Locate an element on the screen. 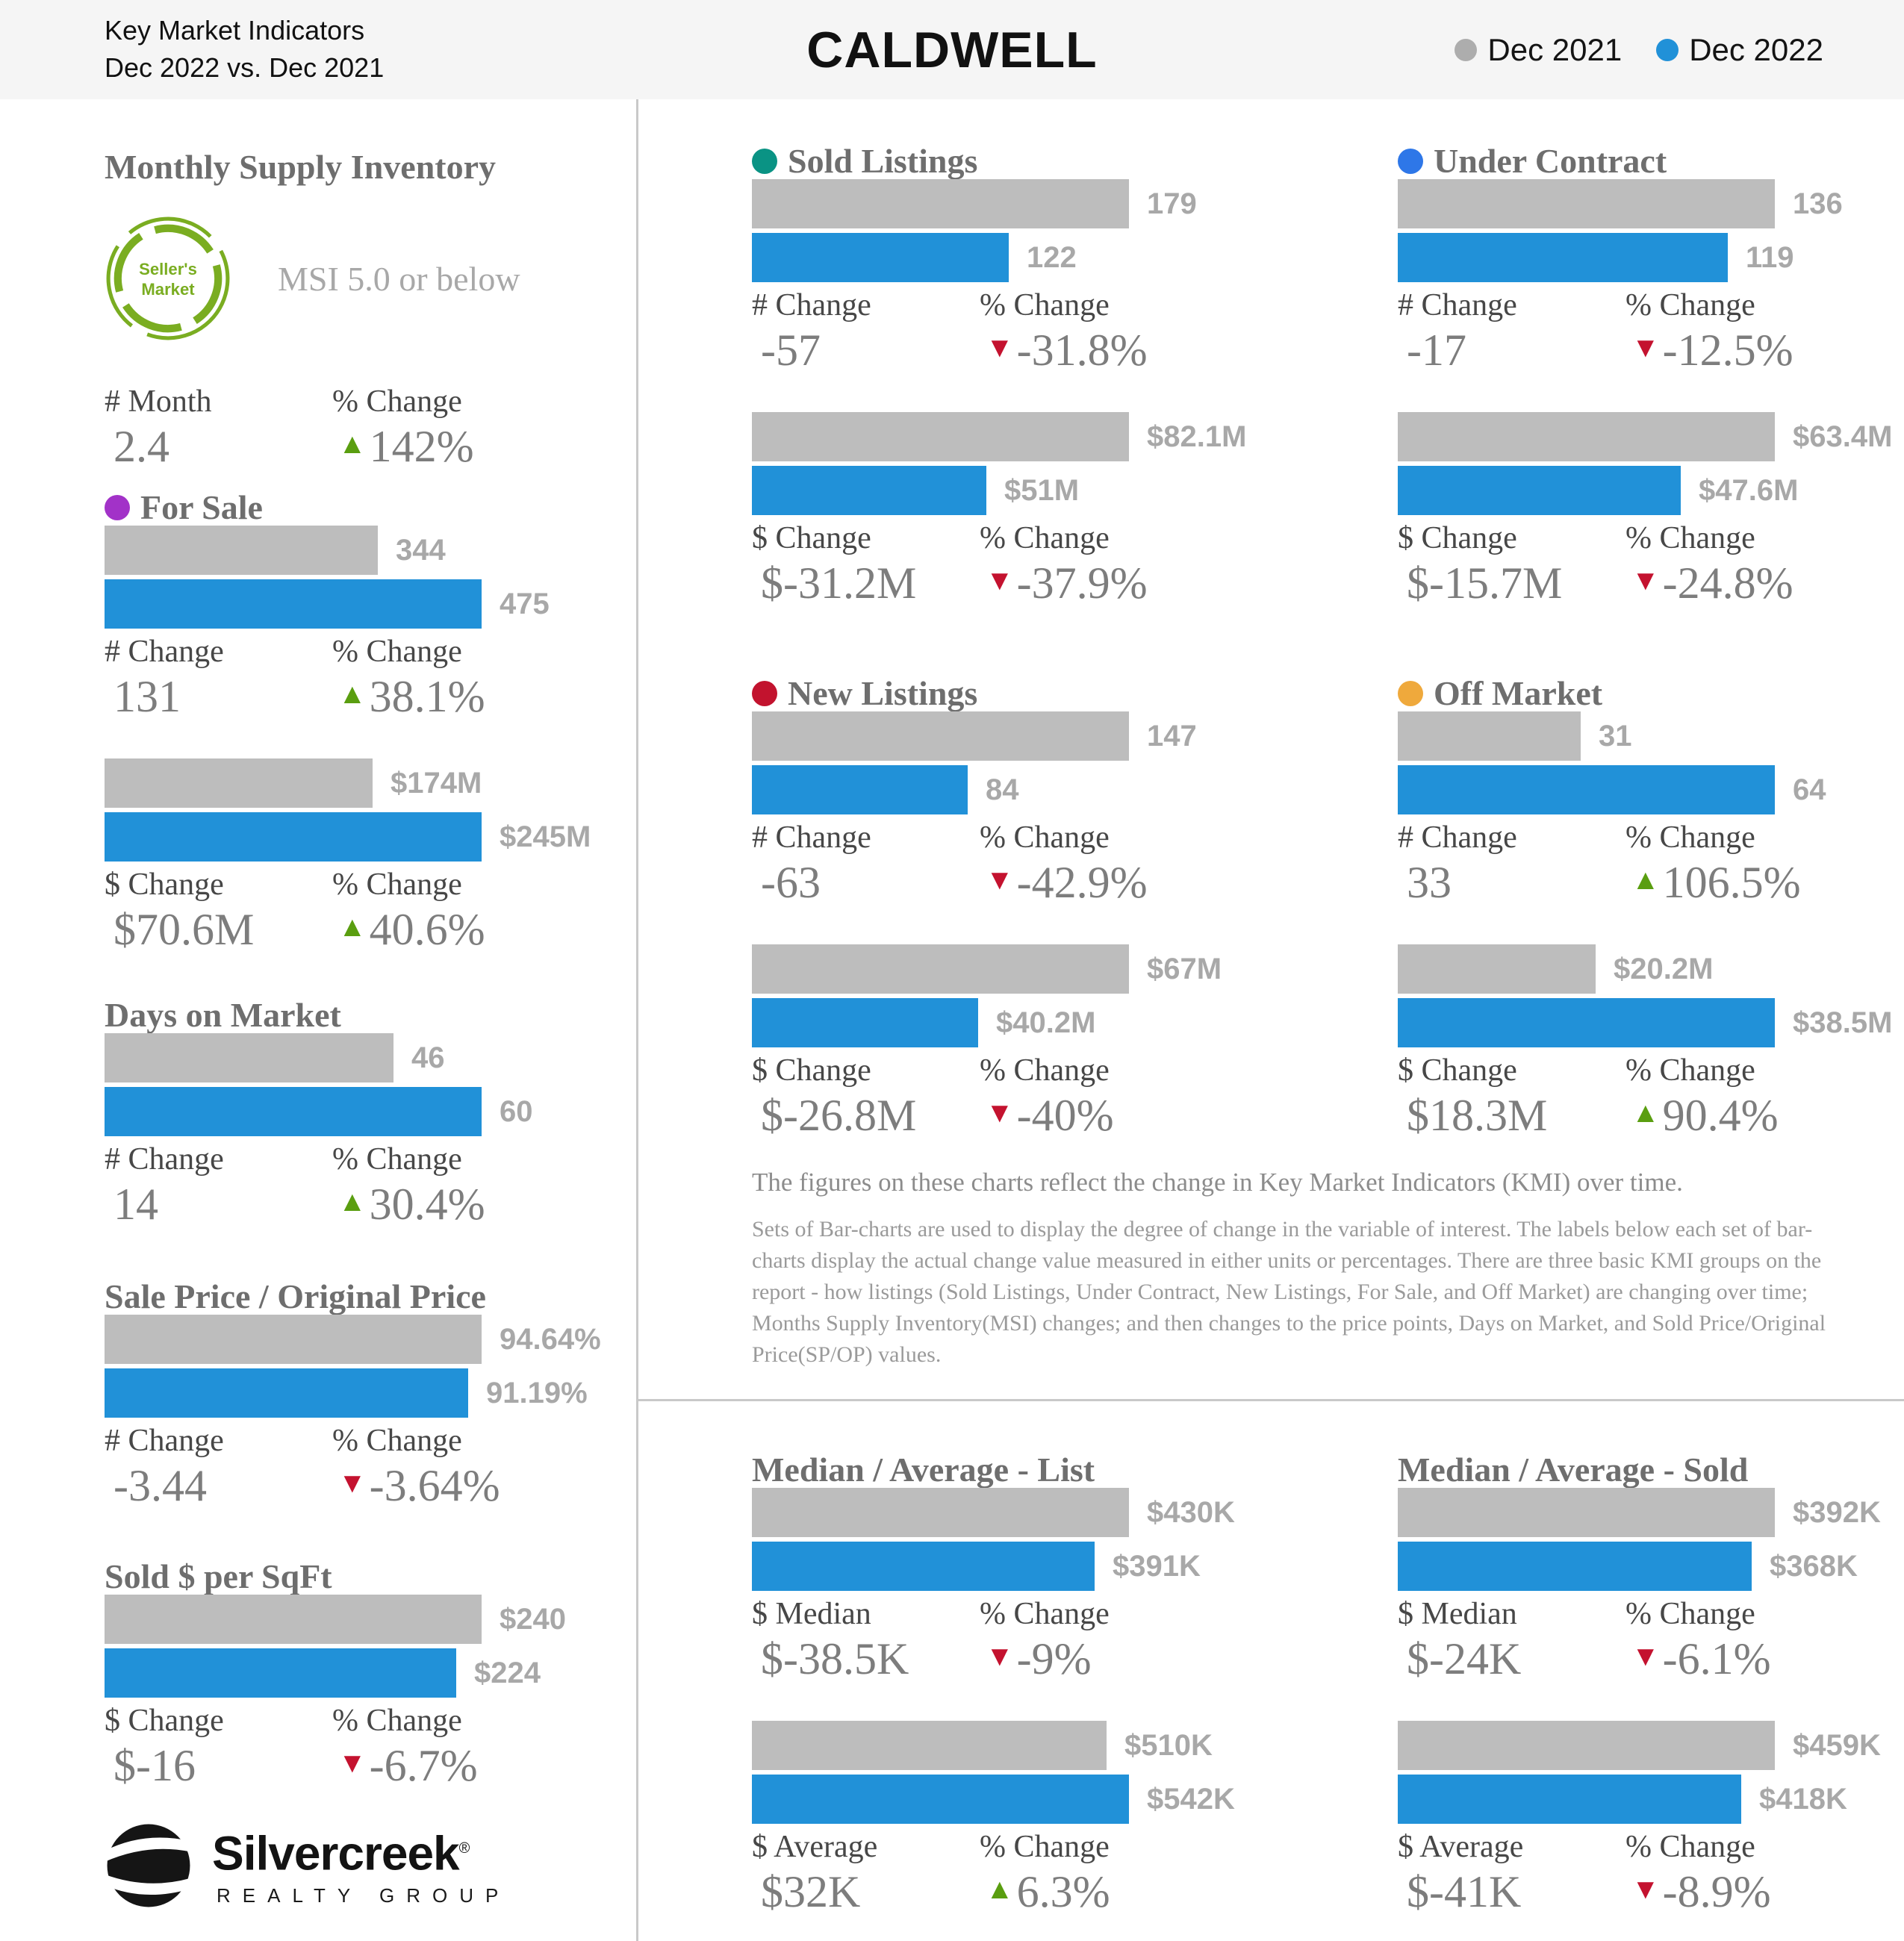 The image size is (1904, 1941). bar-row-dec-2022: $542K is located at coordinates (1037, 1799).